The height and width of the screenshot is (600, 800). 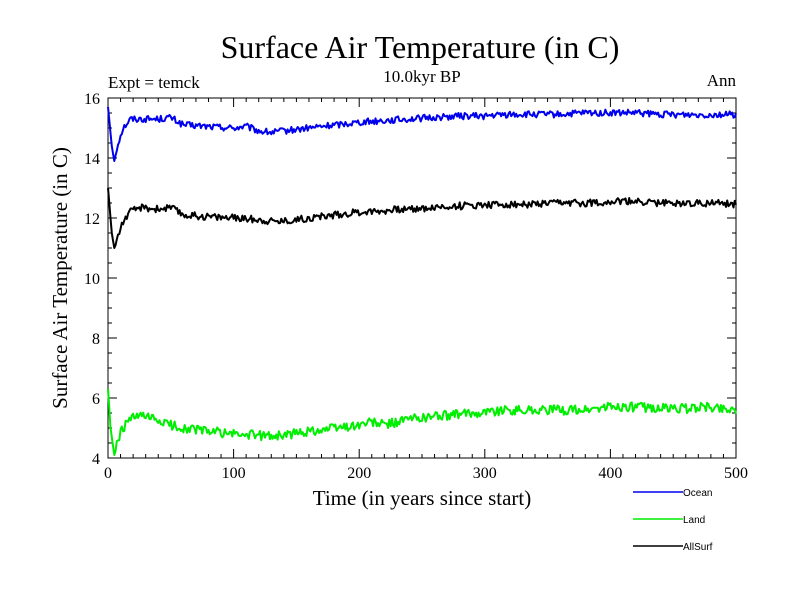 What do you see at coordinates (422, 134) in the screenshot?
I see `series-line-ocean` at bounding box center [422, 134].